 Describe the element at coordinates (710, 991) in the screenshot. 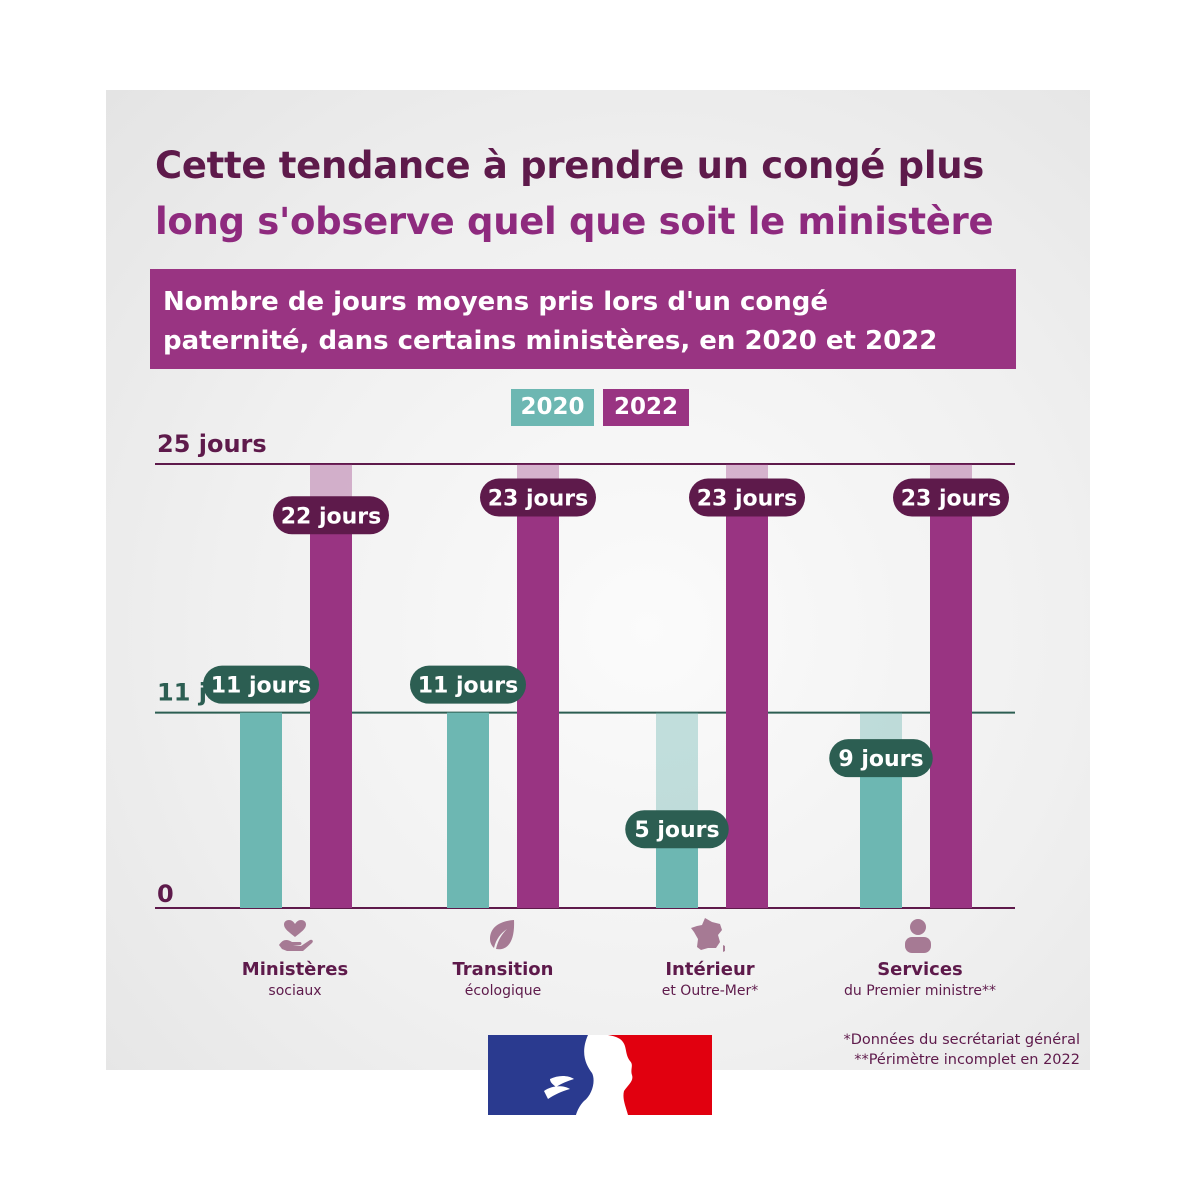

I see `category-subname: et Outre-Mer*` at that location.